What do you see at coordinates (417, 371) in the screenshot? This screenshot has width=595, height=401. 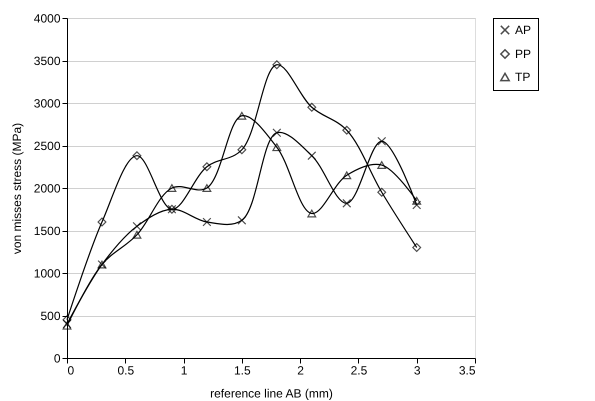 I see `x-tick-label: 3` at bounding box center [417, 371].